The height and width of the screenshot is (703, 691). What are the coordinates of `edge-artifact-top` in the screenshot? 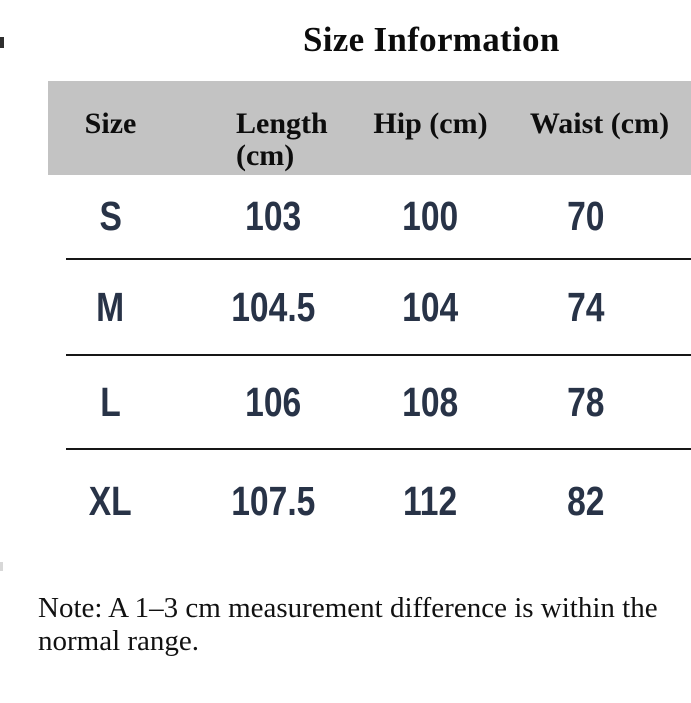 It's located at (2, 42).